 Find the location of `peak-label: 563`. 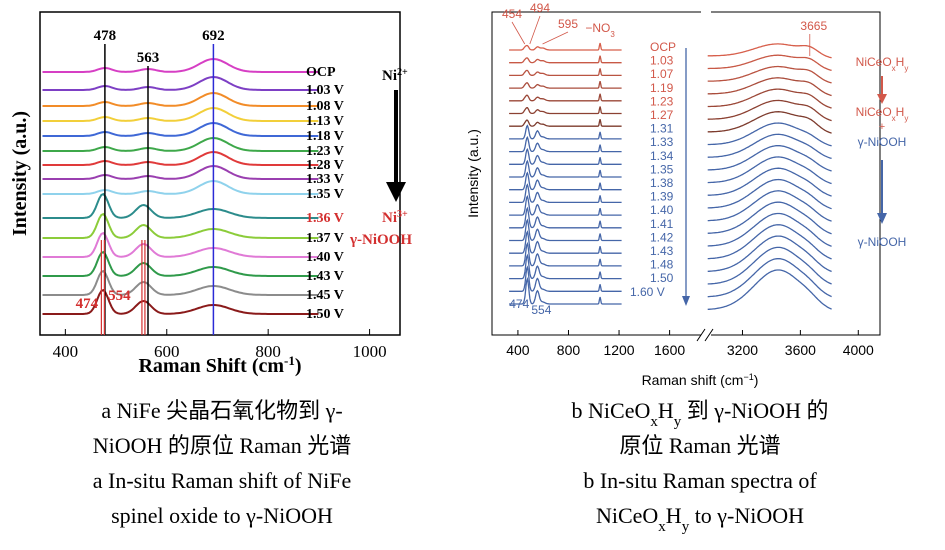

peak-label: 563 is located at coordinates (148, 58).